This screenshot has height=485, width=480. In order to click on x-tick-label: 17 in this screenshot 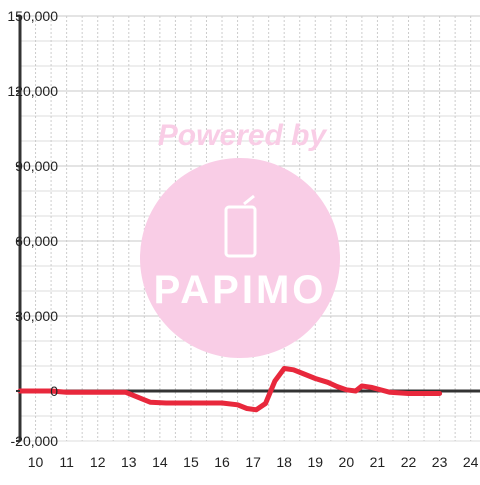, I will do `click(253, 462)`.